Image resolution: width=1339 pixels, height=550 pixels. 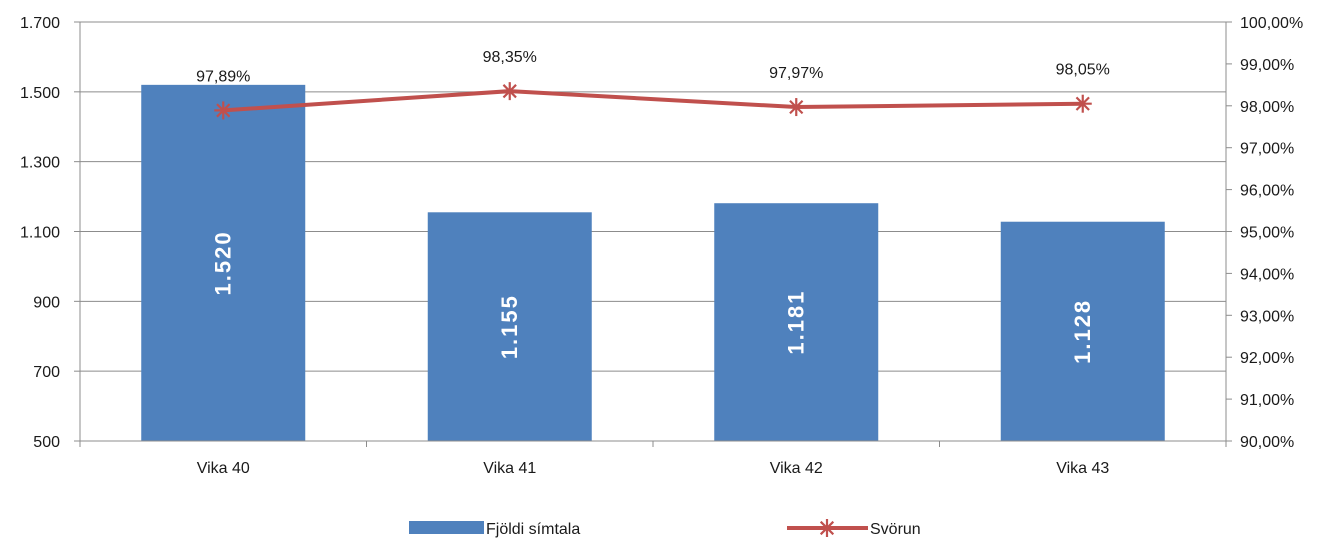 I want to click on line-data-label: 97,97%, so click(x=796, y=73).